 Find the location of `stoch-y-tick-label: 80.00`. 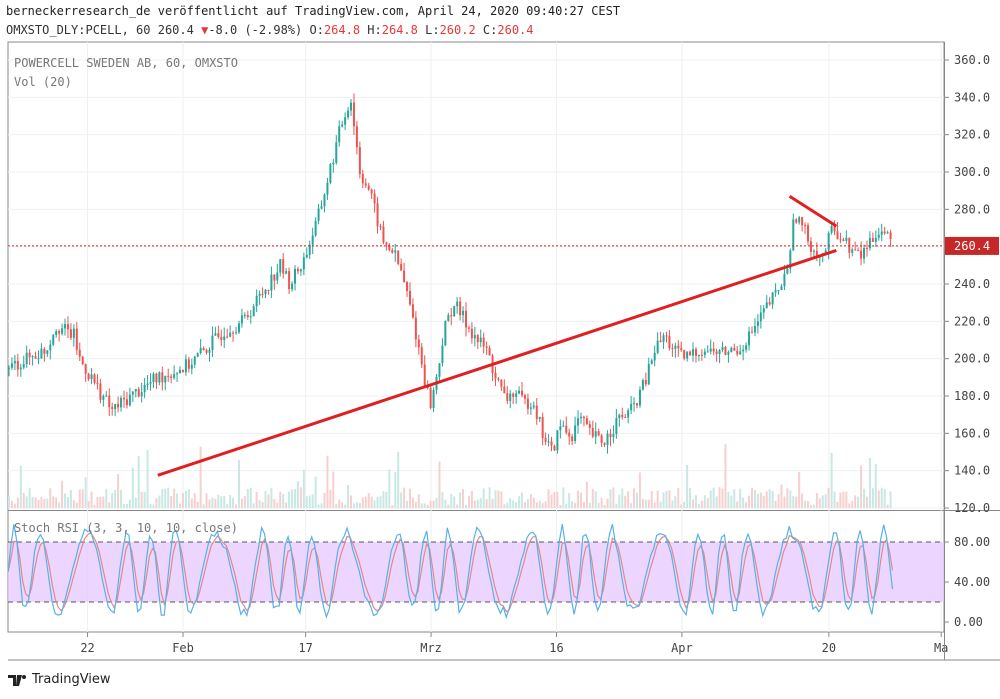

stoch-y-tick-label: 80.00 is located at coordinates (972, 542).